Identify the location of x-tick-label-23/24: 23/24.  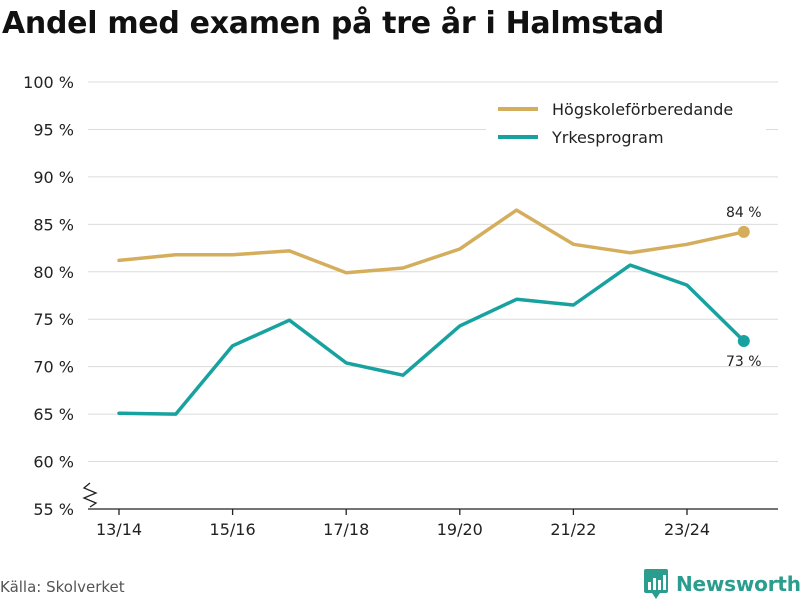
(687, 529).